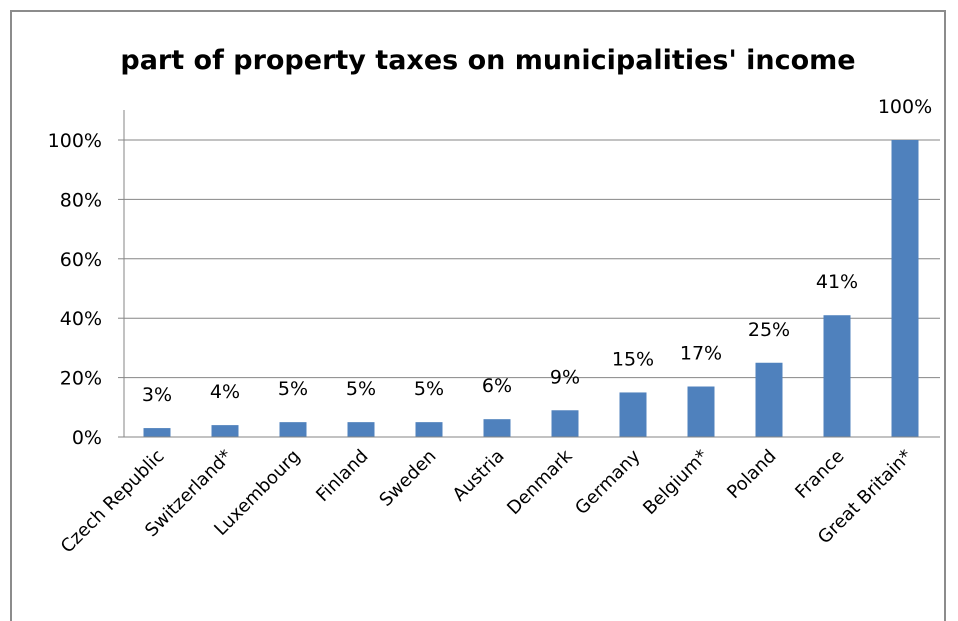 This screenshot has width=958, height=621. I want to click on category-label: Belgium*, so click(675, 482).